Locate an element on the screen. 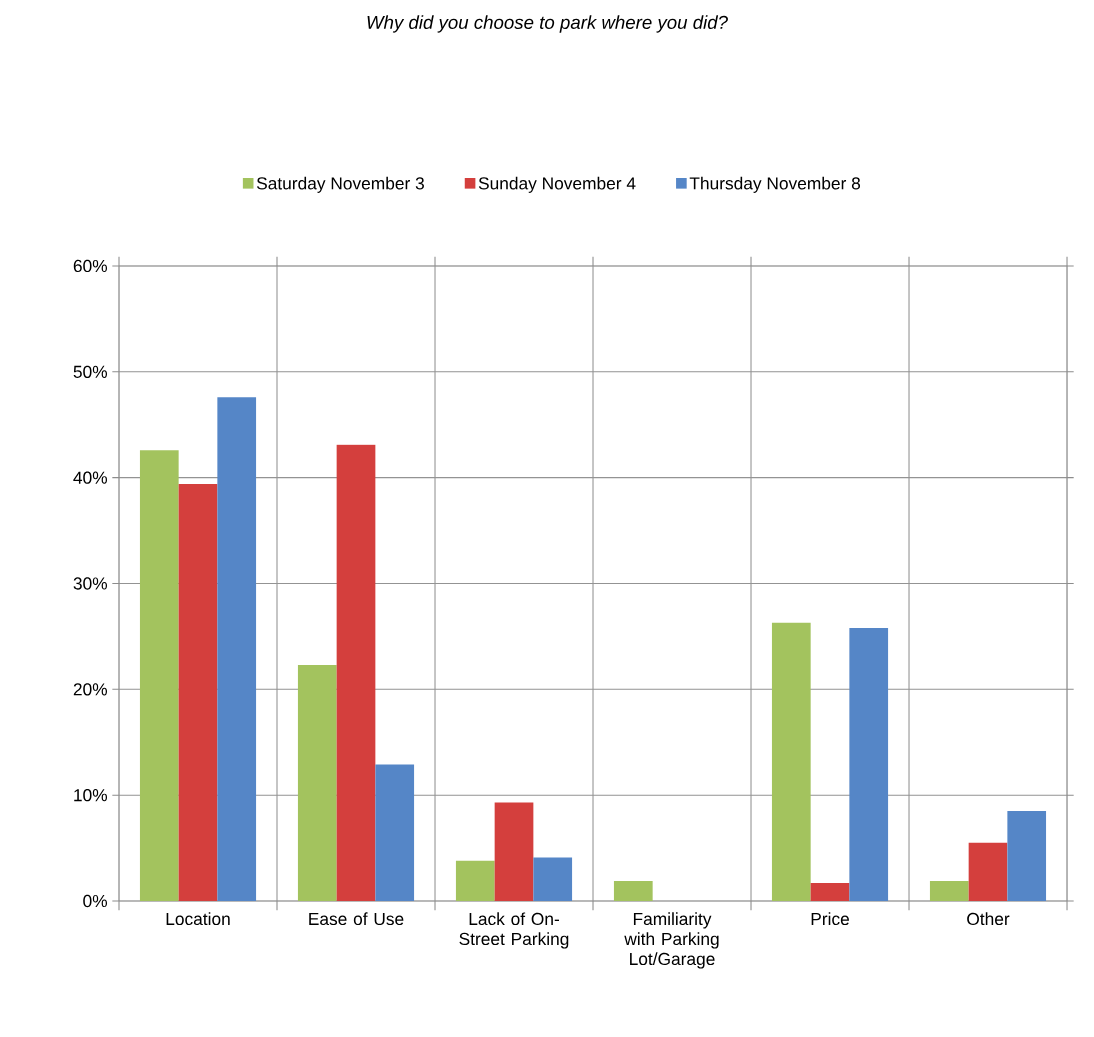 The width and height of the screenshot is (1094, 1037). x-tick-label: Price is located at coordinates (830, 919).